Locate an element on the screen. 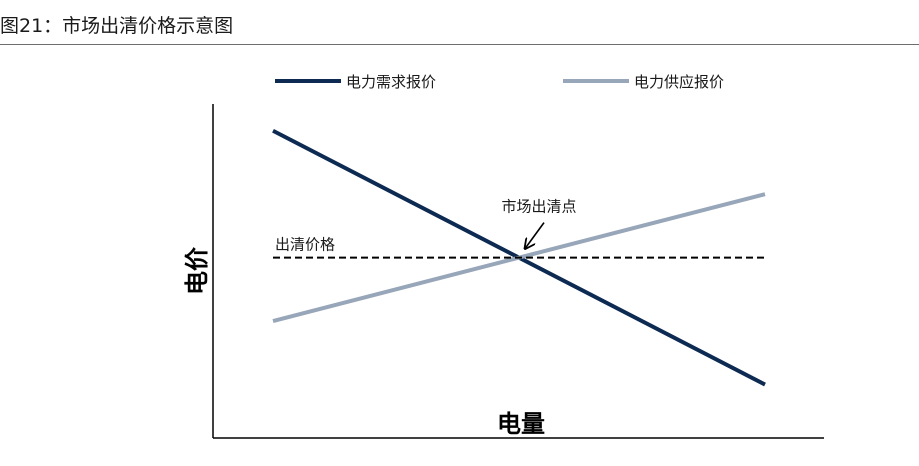 The height and width of the screenshot is (466, 919). market-clearing-point-arrow is located at coordinates (535, 235).